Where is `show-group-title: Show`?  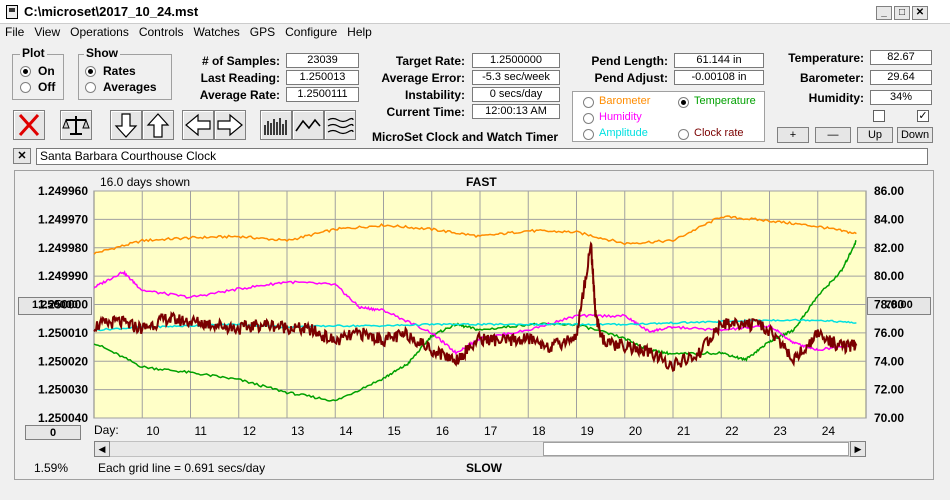
show-group-title: Show is located at coordinates (102, 53).